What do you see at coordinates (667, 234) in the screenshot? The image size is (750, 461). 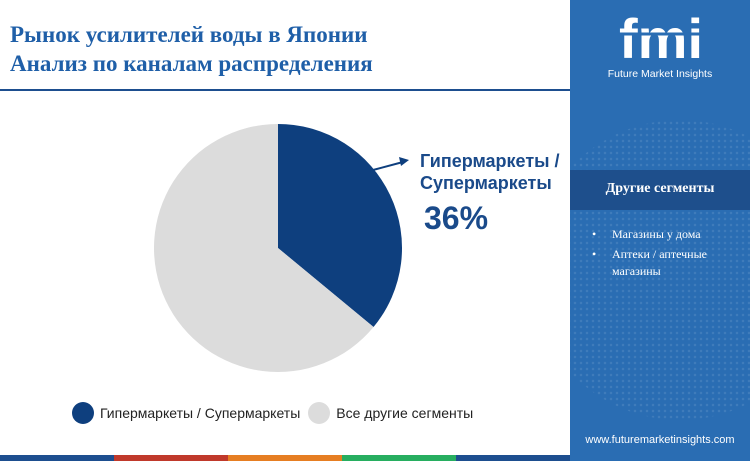 I see `sidebar-item-convenience: Магазины у дома` at bounding box center [667, 234].